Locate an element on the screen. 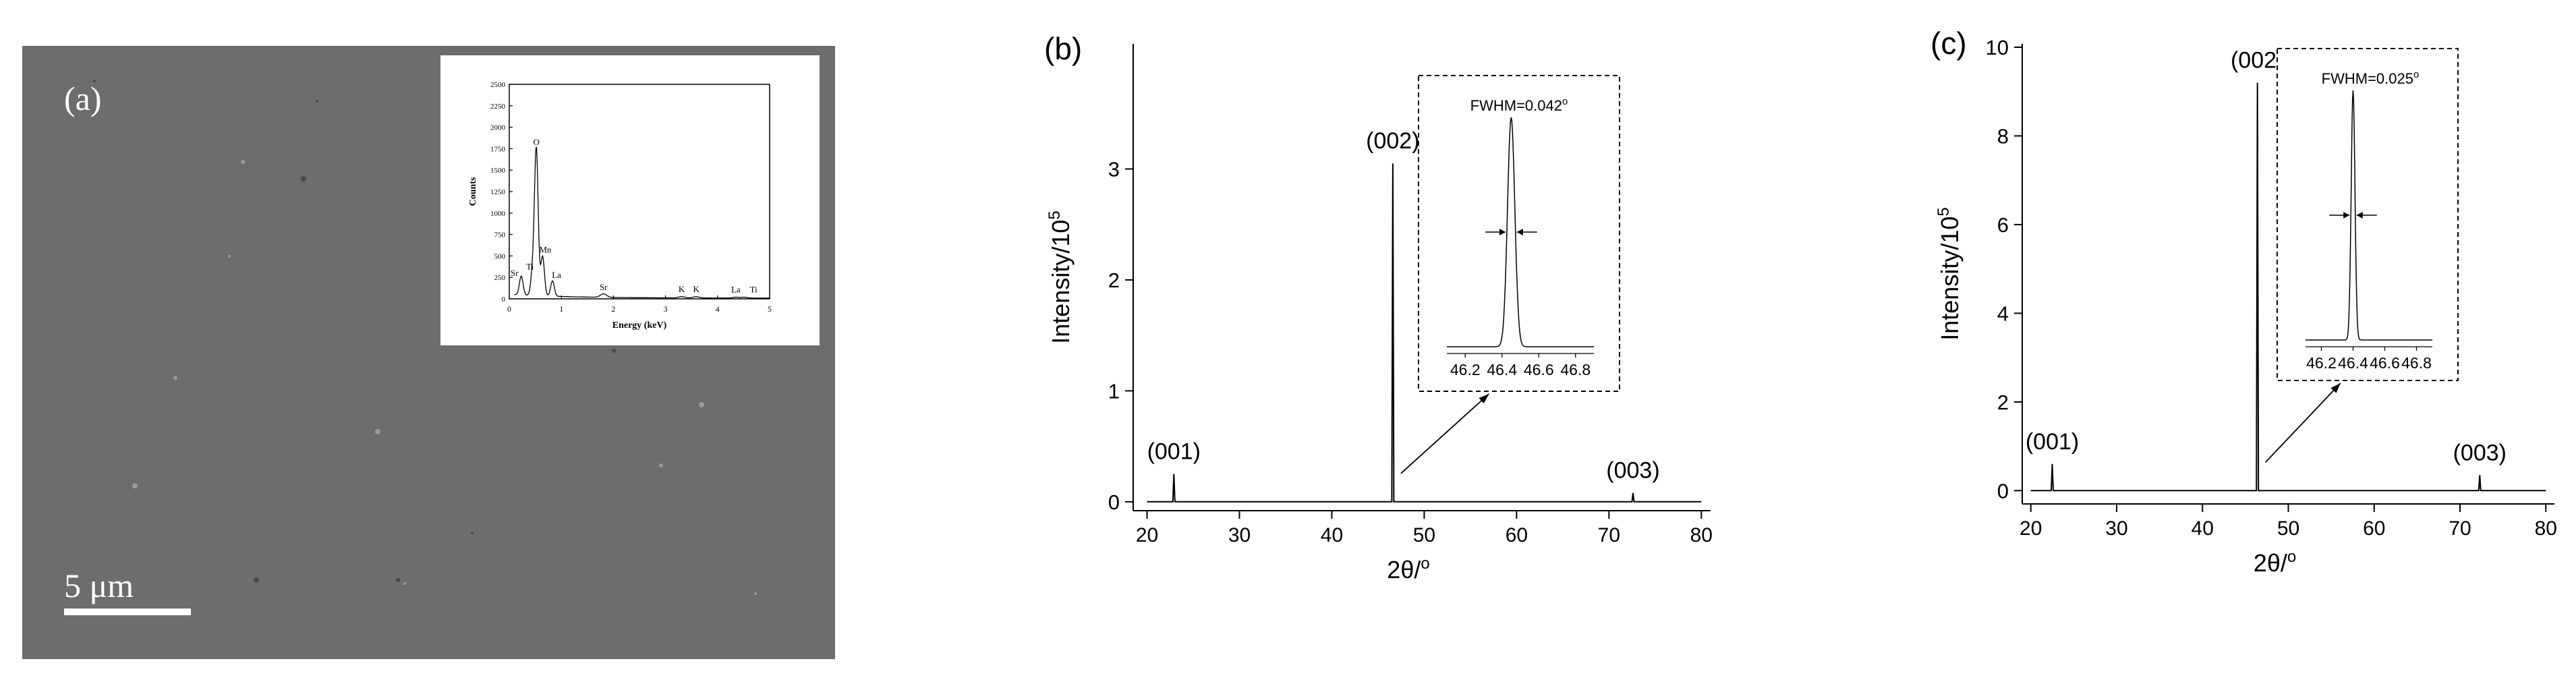 The height and width of the screenshot is (680, 2576). inset-peak-line is located at coordinates (1520, 232).